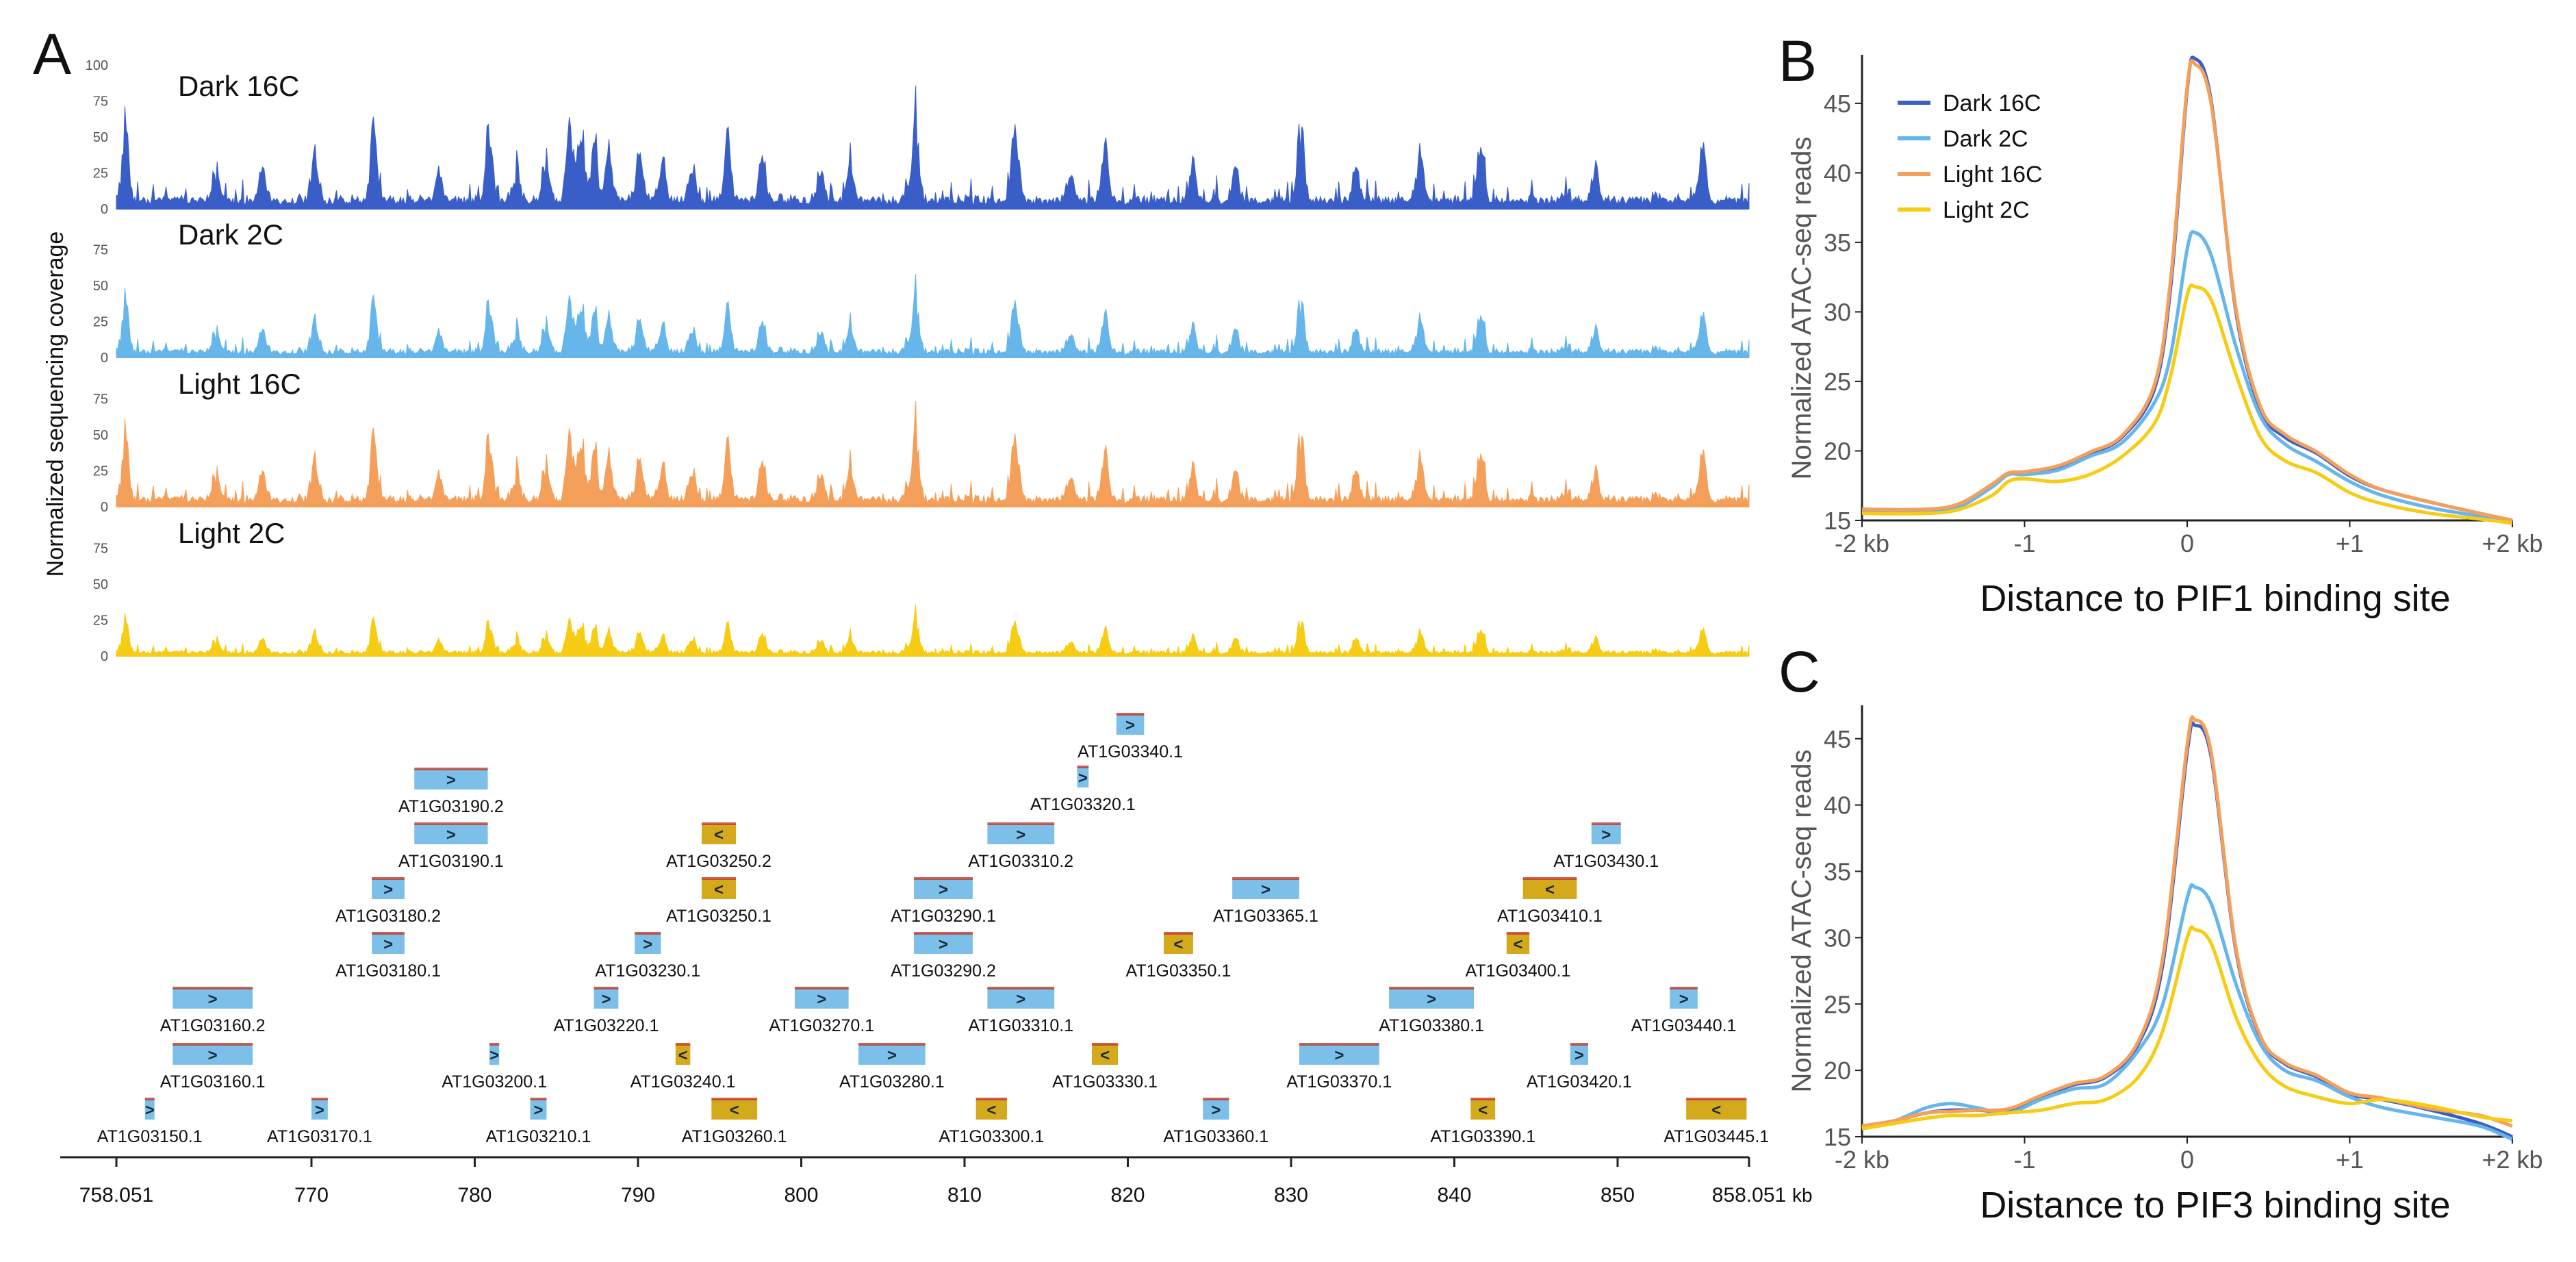  I want to click on gene-AT1G03310.2: > AT1G03310.2, so click(1020, 846).